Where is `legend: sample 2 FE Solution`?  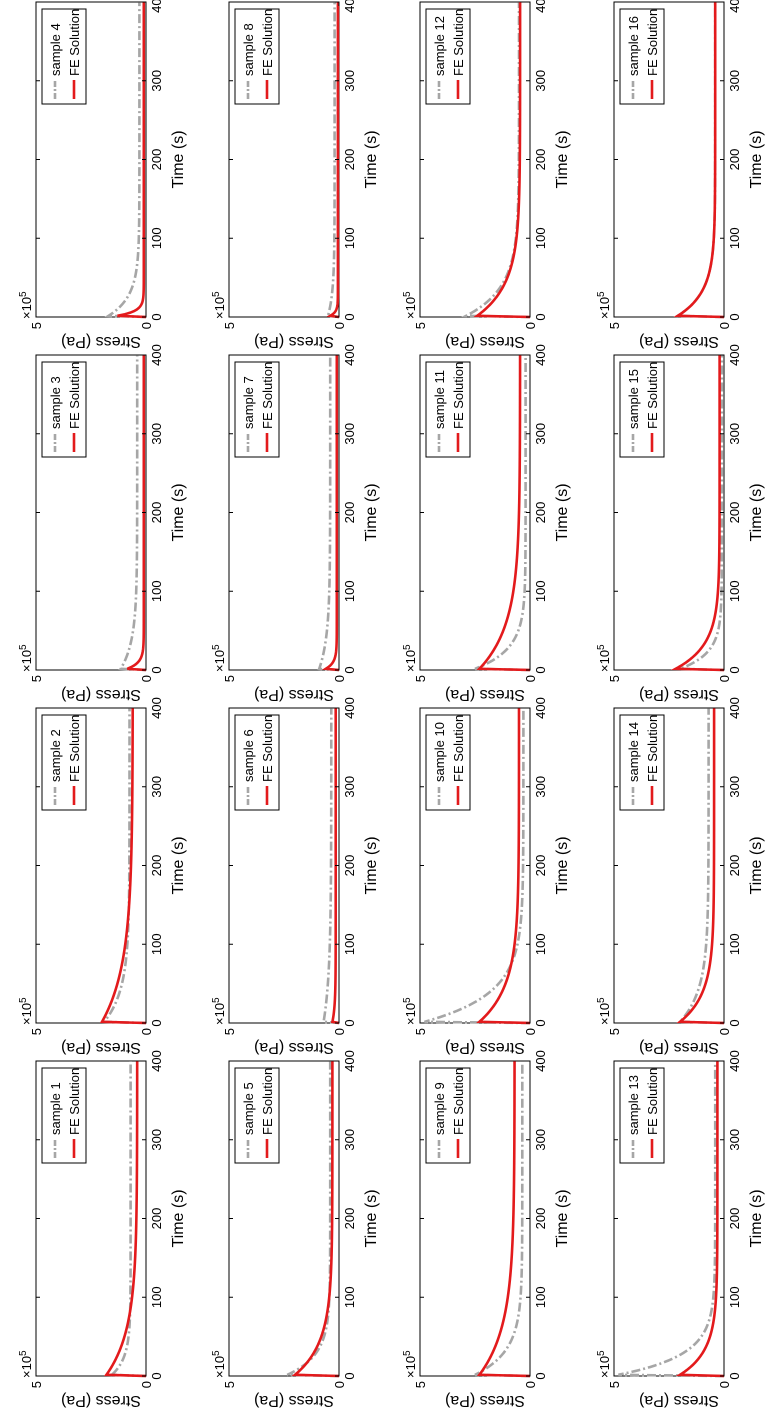
legend: sample 2 FE Solution is located at coordinates (64, 762).